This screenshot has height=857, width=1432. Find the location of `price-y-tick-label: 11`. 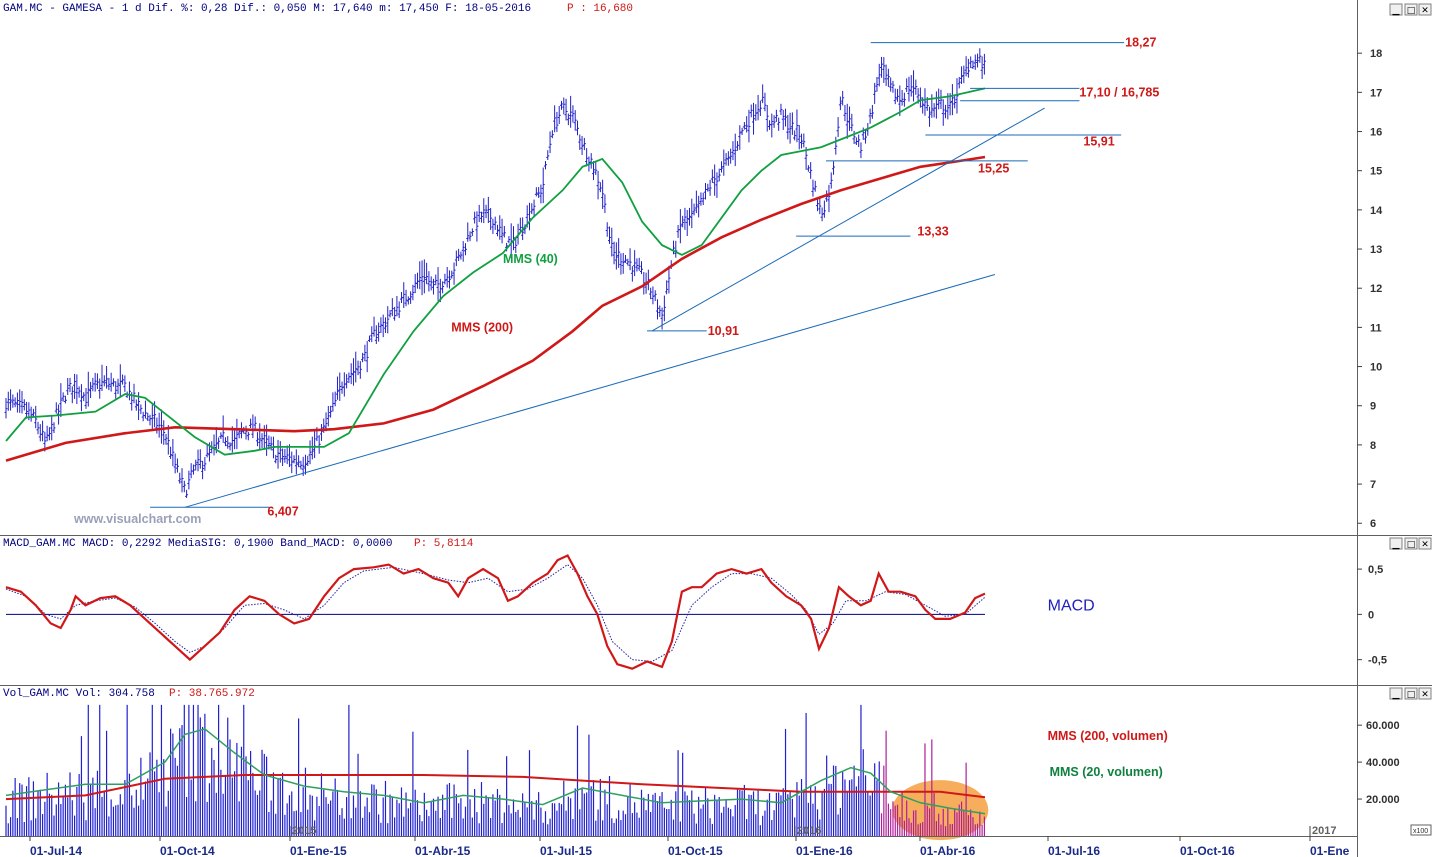

price-y-tick-label: 11 is located at coordinates (1376, 328).